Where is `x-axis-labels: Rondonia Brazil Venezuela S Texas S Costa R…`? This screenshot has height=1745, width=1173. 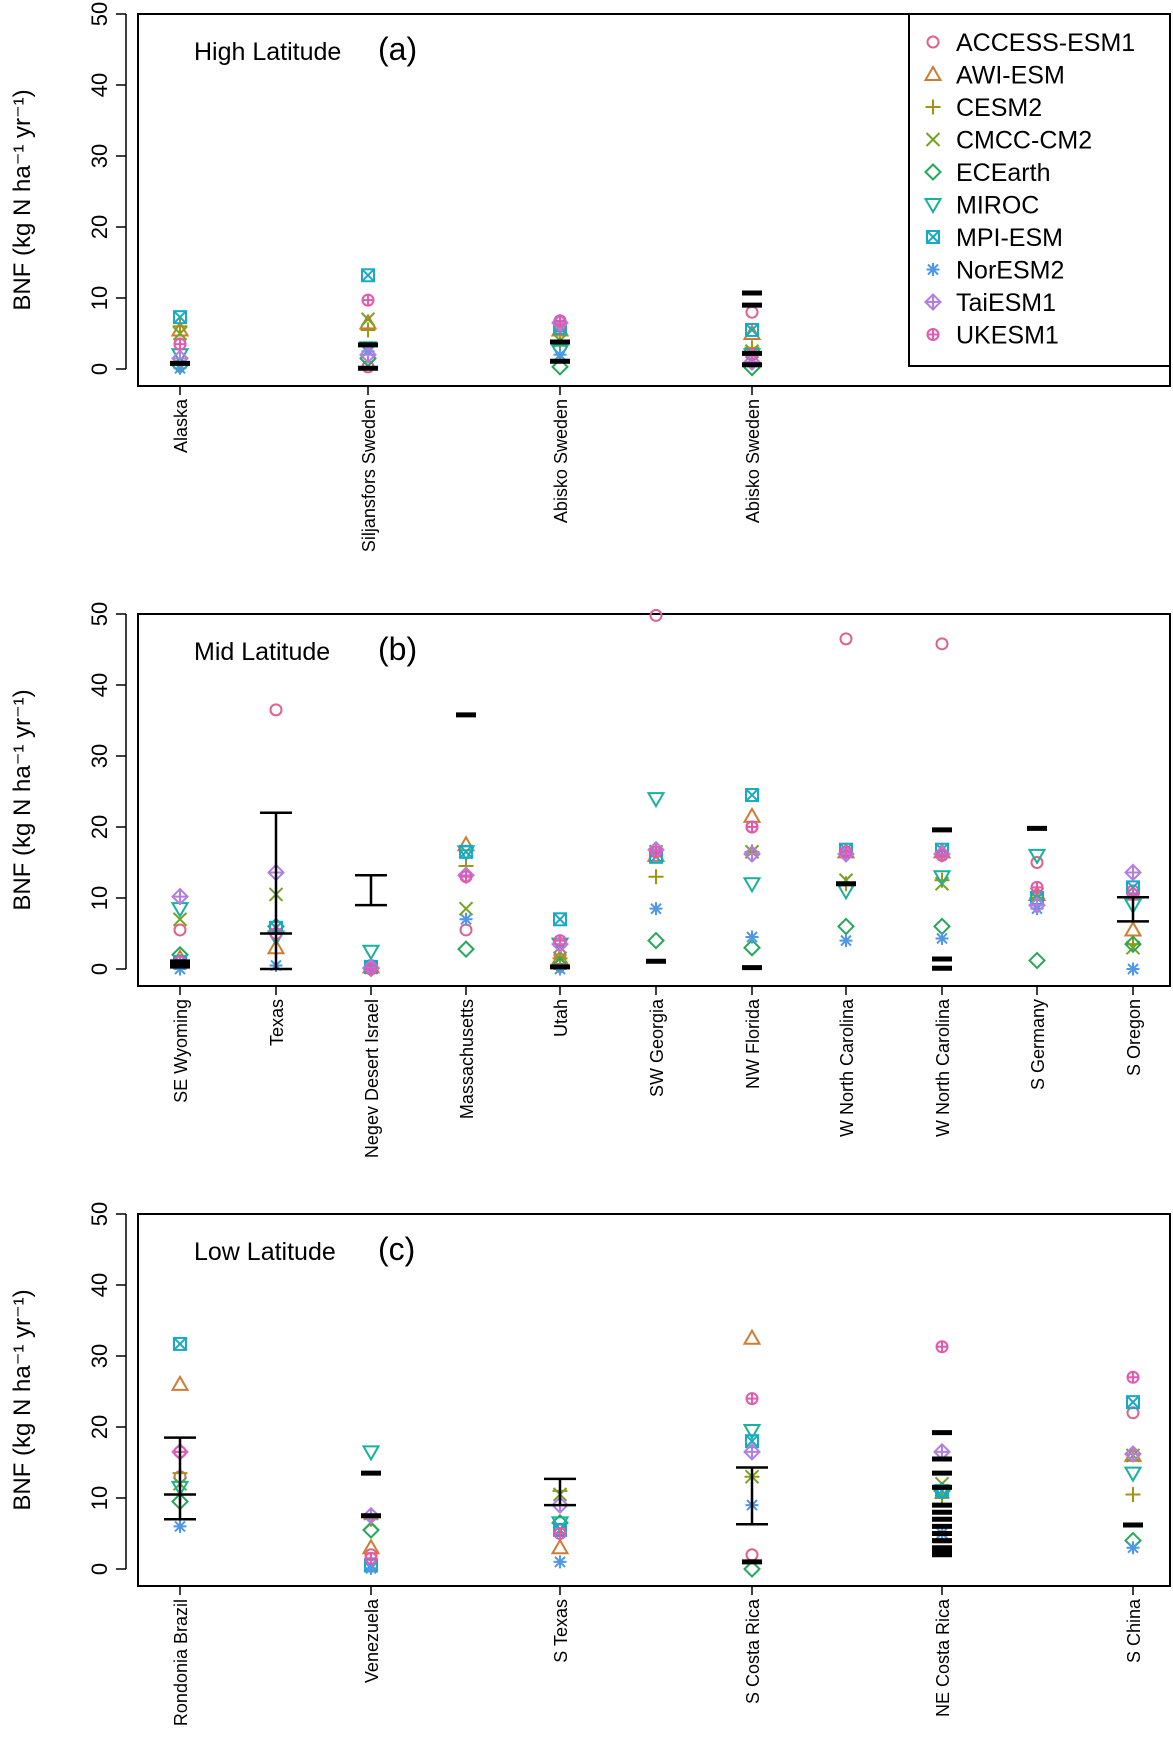
x-axis-labels: Rondonia Brazil Venezuela S Texas S Costa R… is located at coordinates (657, 1656).